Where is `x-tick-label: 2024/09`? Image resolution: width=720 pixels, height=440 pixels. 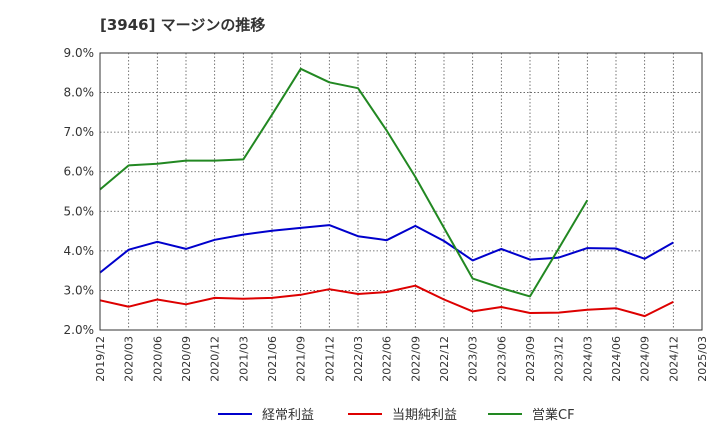
x-tick-label: 2024/09 is located at coordinates (645, 359).